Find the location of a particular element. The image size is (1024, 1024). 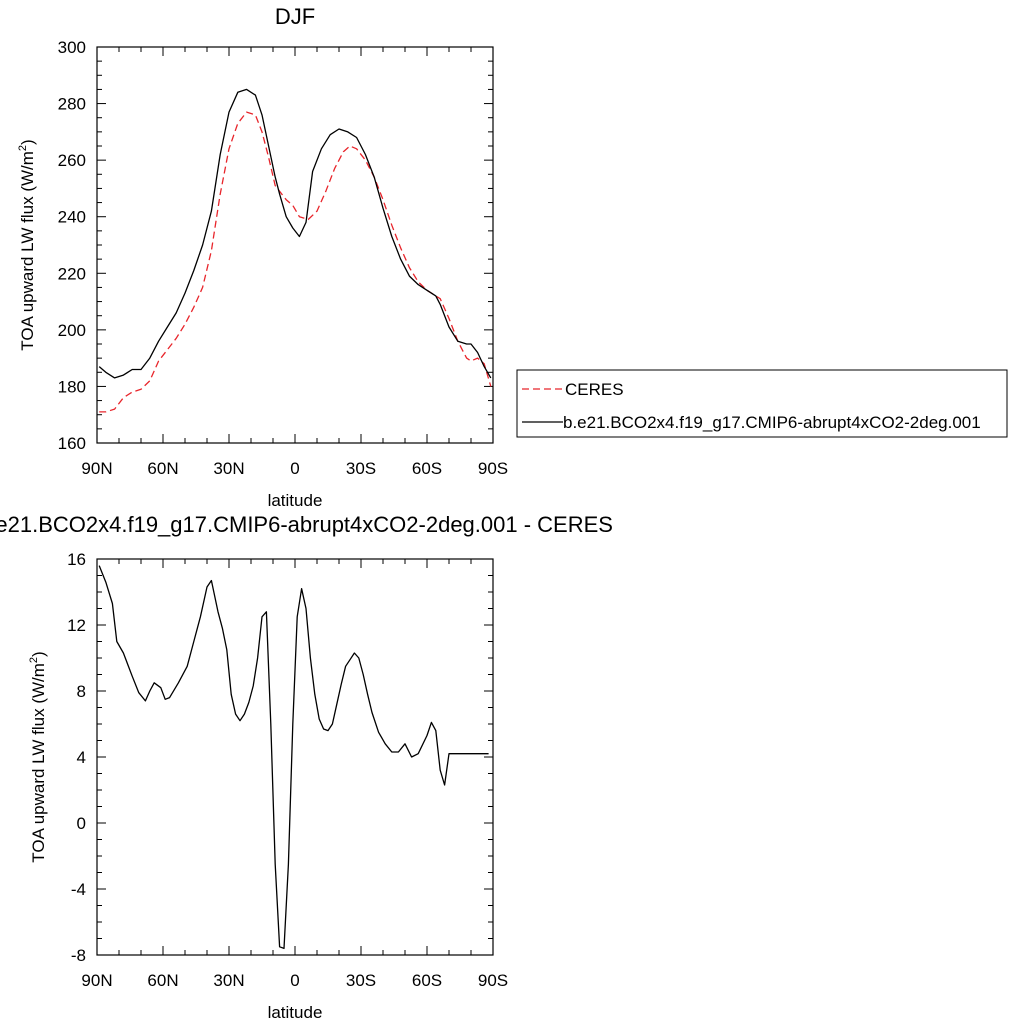

y-tick-label: 280 is located at coordinates (72, 104).